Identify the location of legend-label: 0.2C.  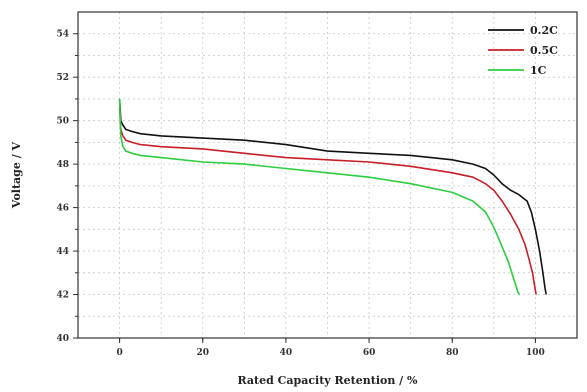
(544, 30).